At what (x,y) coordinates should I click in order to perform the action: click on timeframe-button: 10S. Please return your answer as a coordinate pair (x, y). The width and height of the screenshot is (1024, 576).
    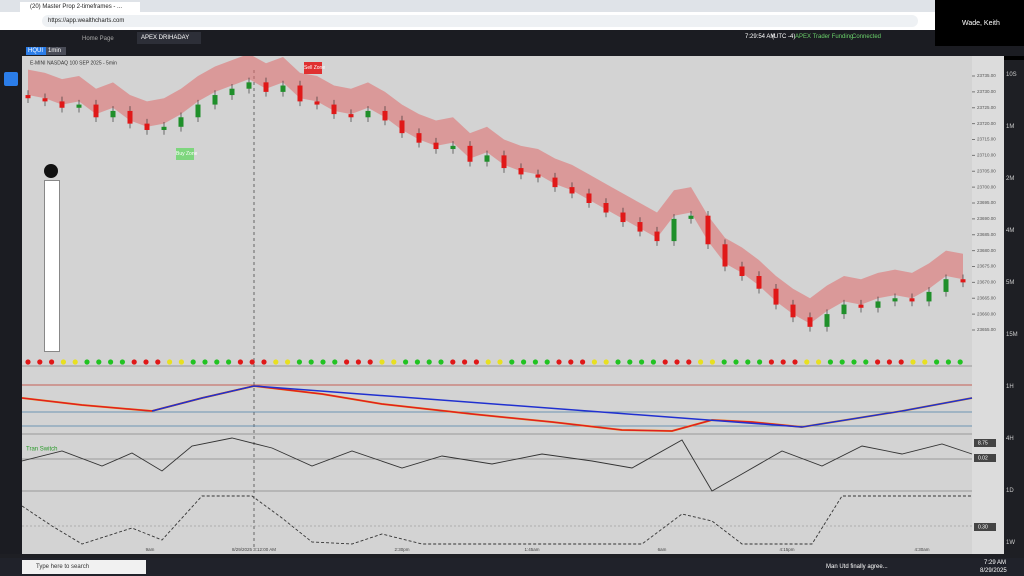
    Looking at the image, I should click on (1011, 75).